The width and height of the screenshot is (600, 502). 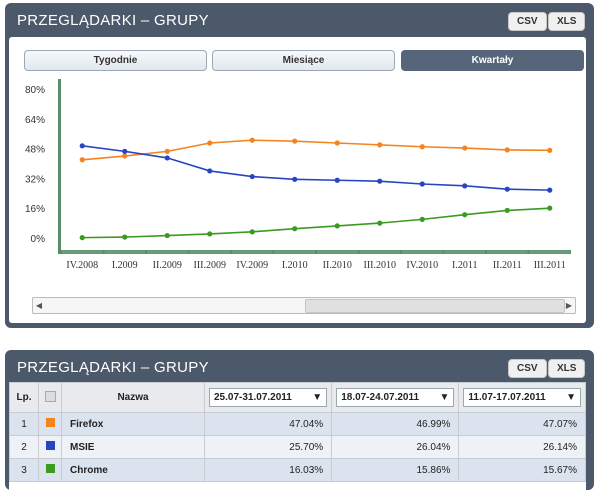 What do you see at coordinates (24, 447) in the screenshot?
I see `row-lp: 2` at bounding box center [24, 447].